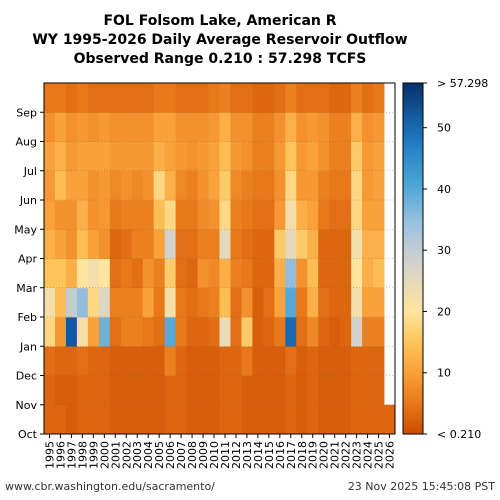 Image resolution: width=500 pixels, height=500 pixels. What do you see at coordinates (368, 455) in the screenshot?
I see `x-tick-label: 2024` at bounding box center [368, 455].